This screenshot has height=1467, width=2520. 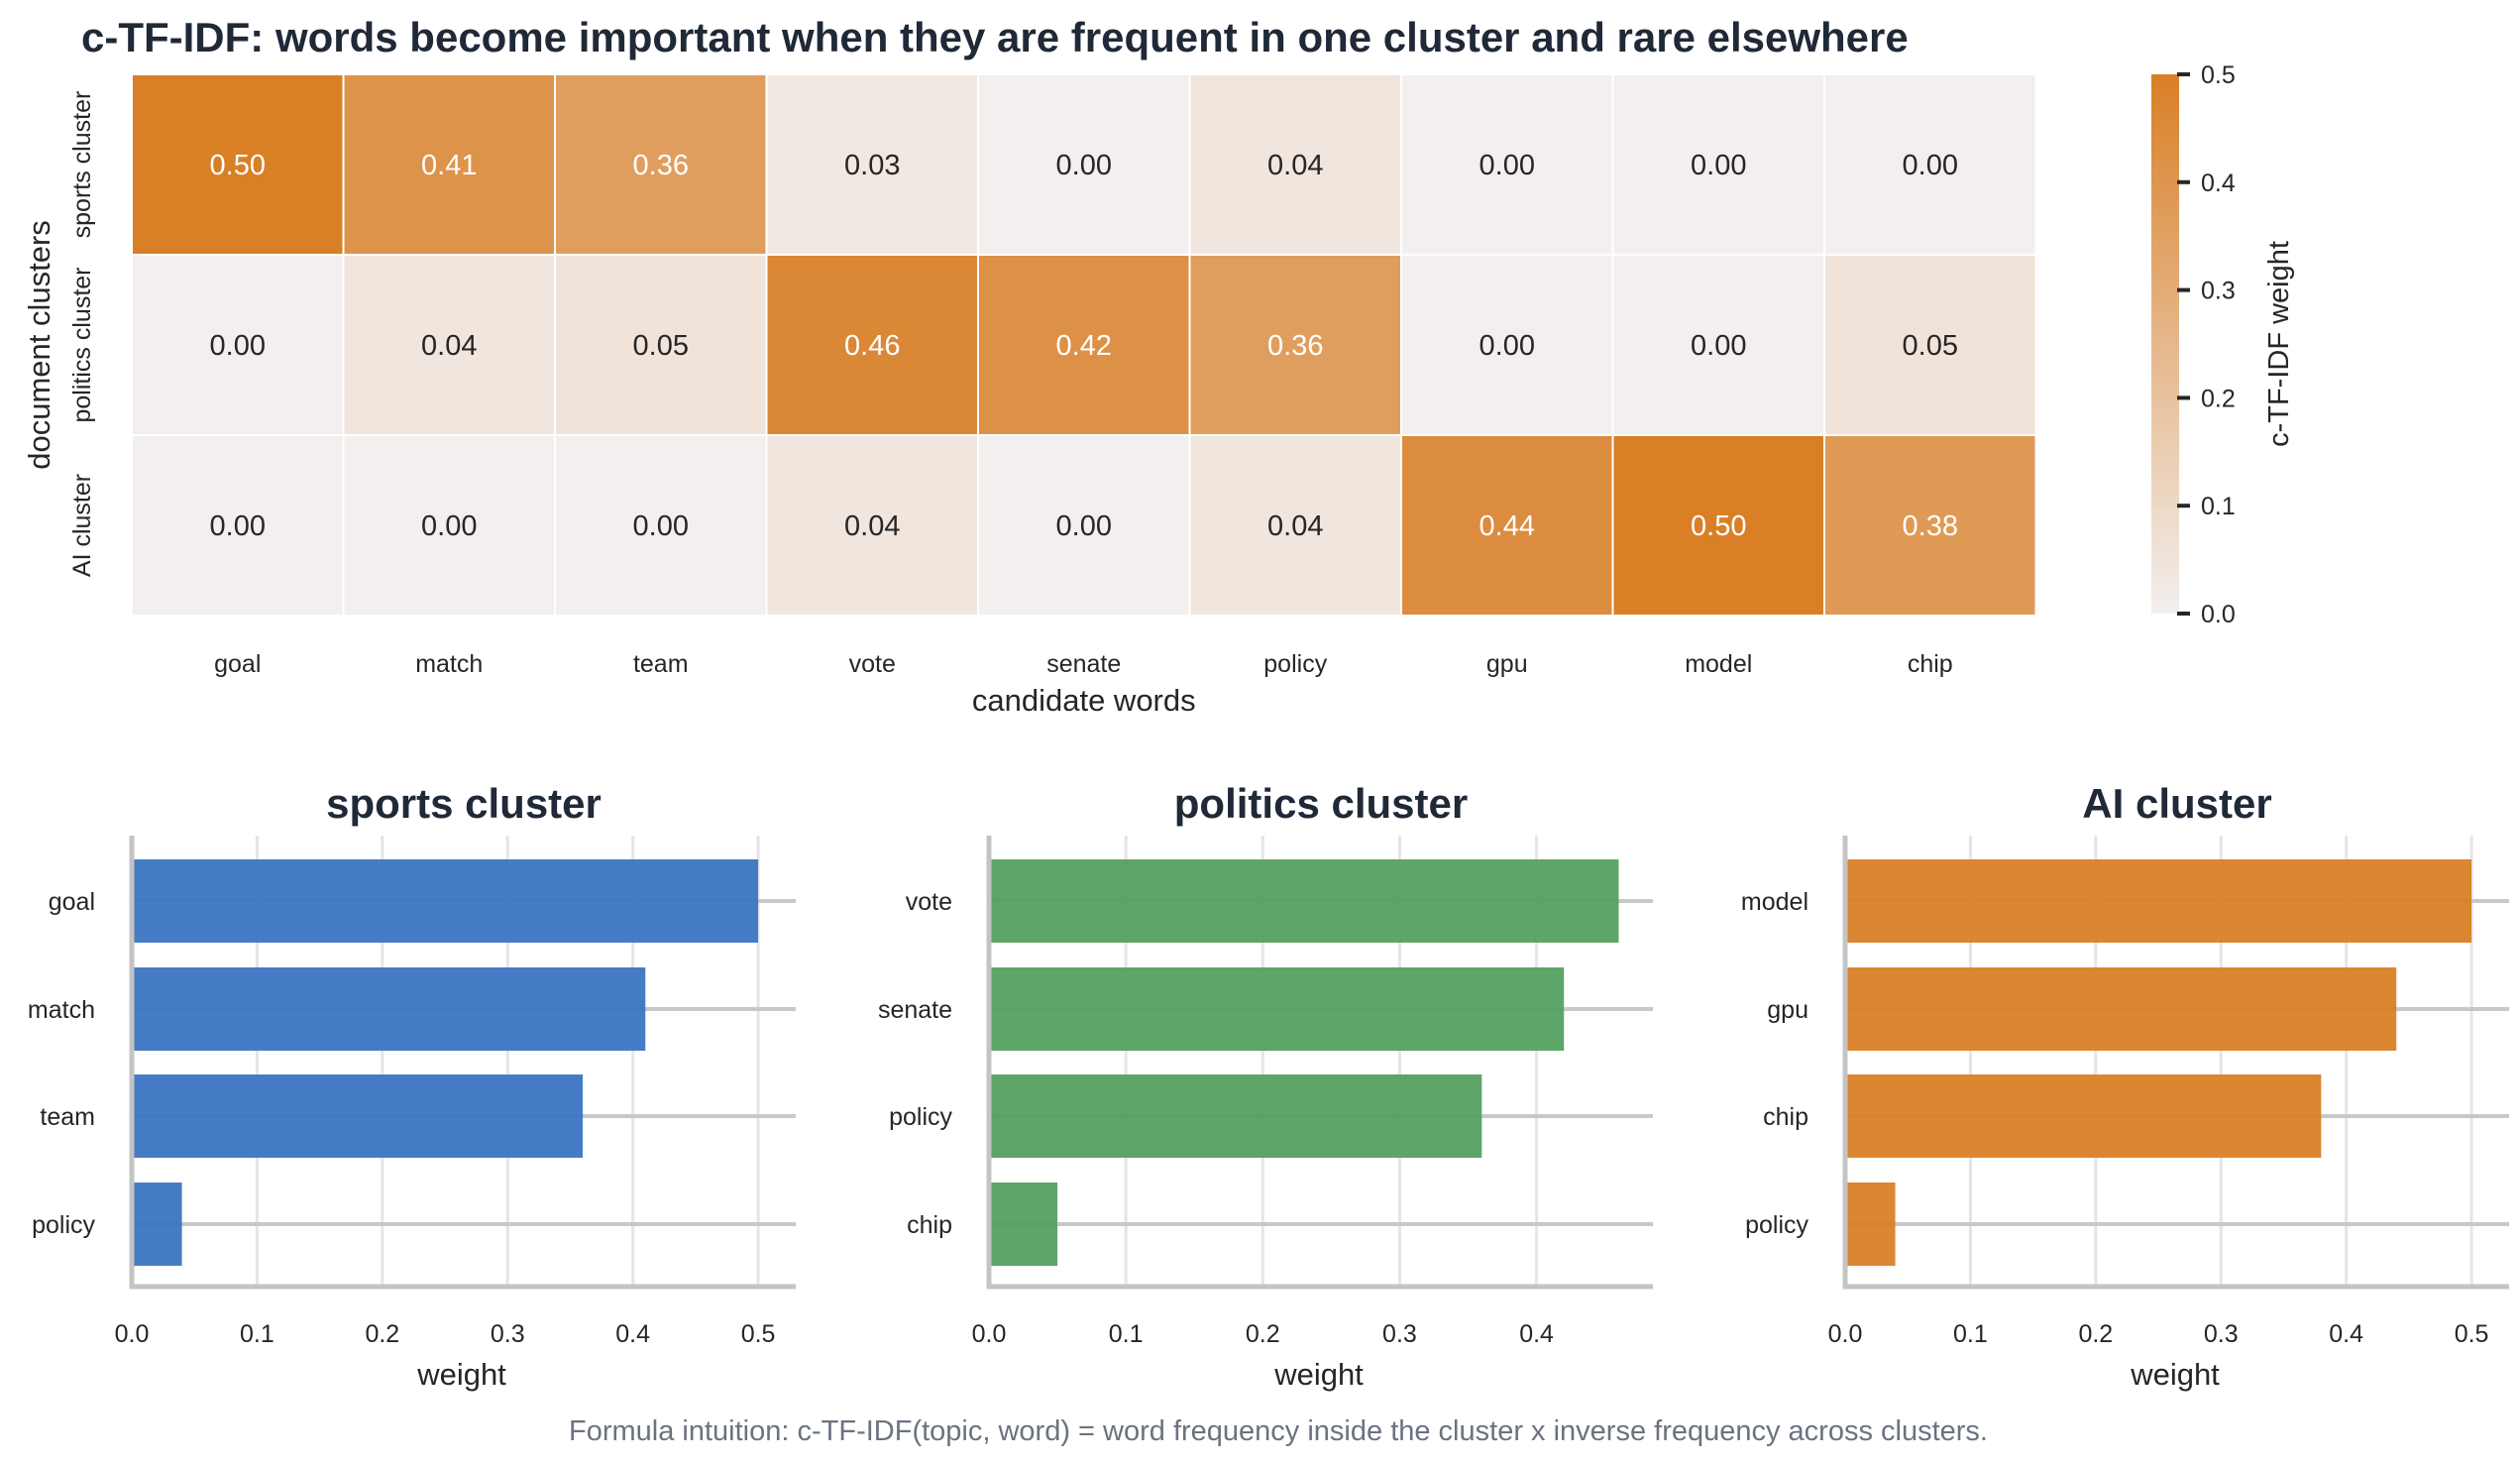 I want to click on colorbar-tick-label: 0.1, so click(x=2218, y=507).